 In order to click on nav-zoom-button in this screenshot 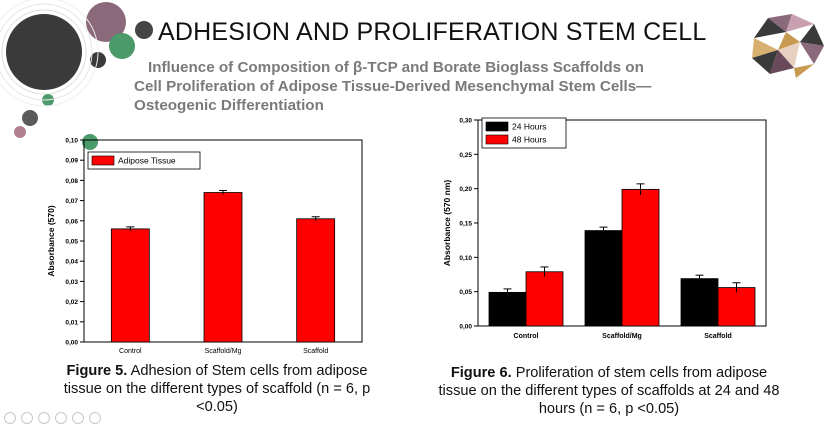, I will do `click(61, 418)`.